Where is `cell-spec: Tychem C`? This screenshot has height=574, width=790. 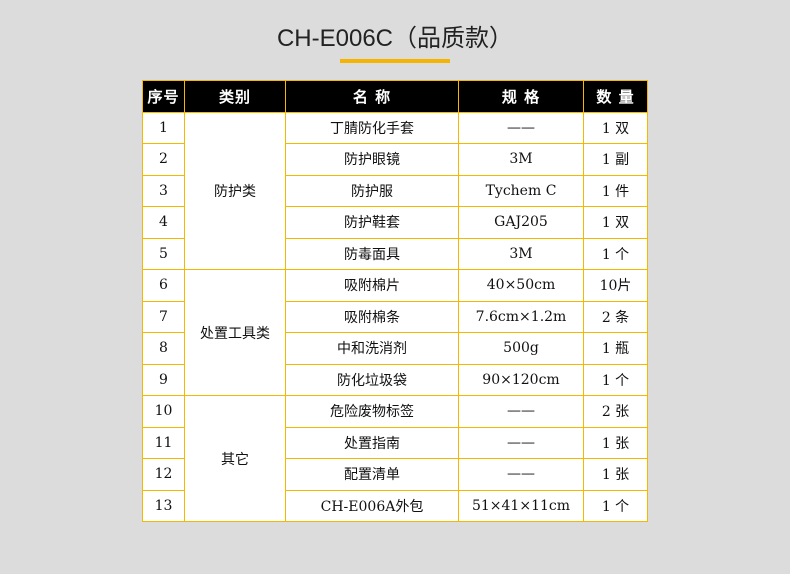 cell-spec: Tychem C is located at coordinates (521, 190).